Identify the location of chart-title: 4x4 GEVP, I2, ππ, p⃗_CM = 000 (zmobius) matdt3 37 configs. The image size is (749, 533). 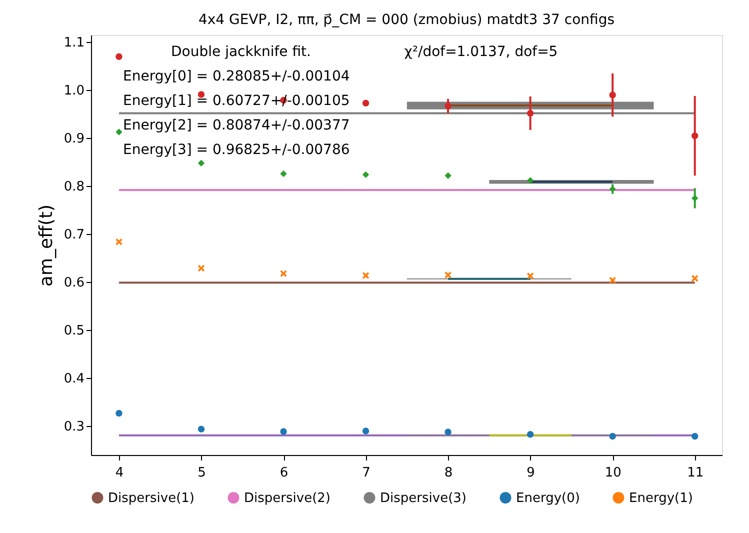
(406, 20).